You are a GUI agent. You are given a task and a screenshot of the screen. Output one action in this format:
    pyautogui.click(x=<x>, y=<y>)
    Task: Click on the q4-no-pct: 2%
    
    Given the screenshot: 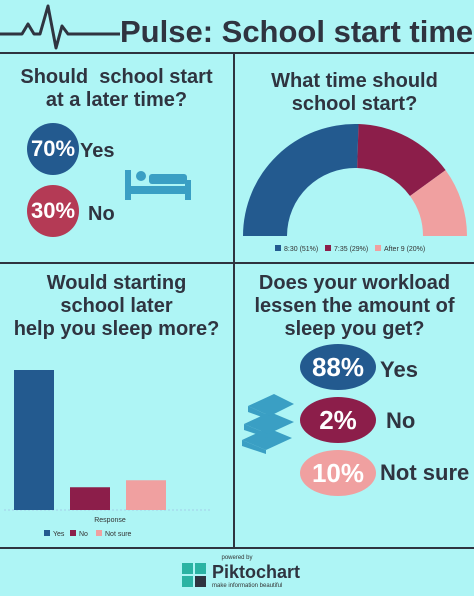 What is the action you would take?
    pyautogui.click(x=338, y=419)
    